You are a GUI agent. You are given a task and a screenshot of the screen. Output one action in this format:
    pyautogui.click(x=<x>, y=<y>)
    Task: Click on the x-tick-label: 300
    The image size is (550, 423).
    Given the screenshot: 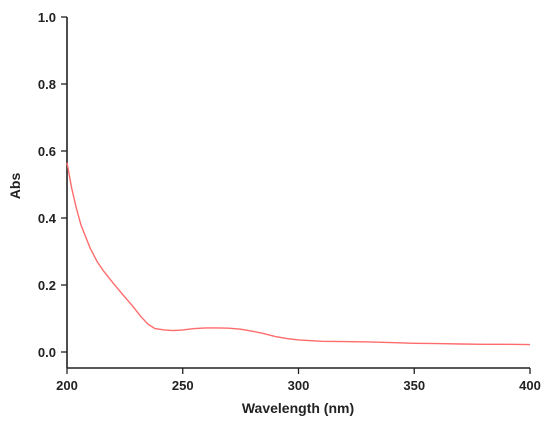 What is the action you would take?
    pyautogui.click(x=299, y=385)
    